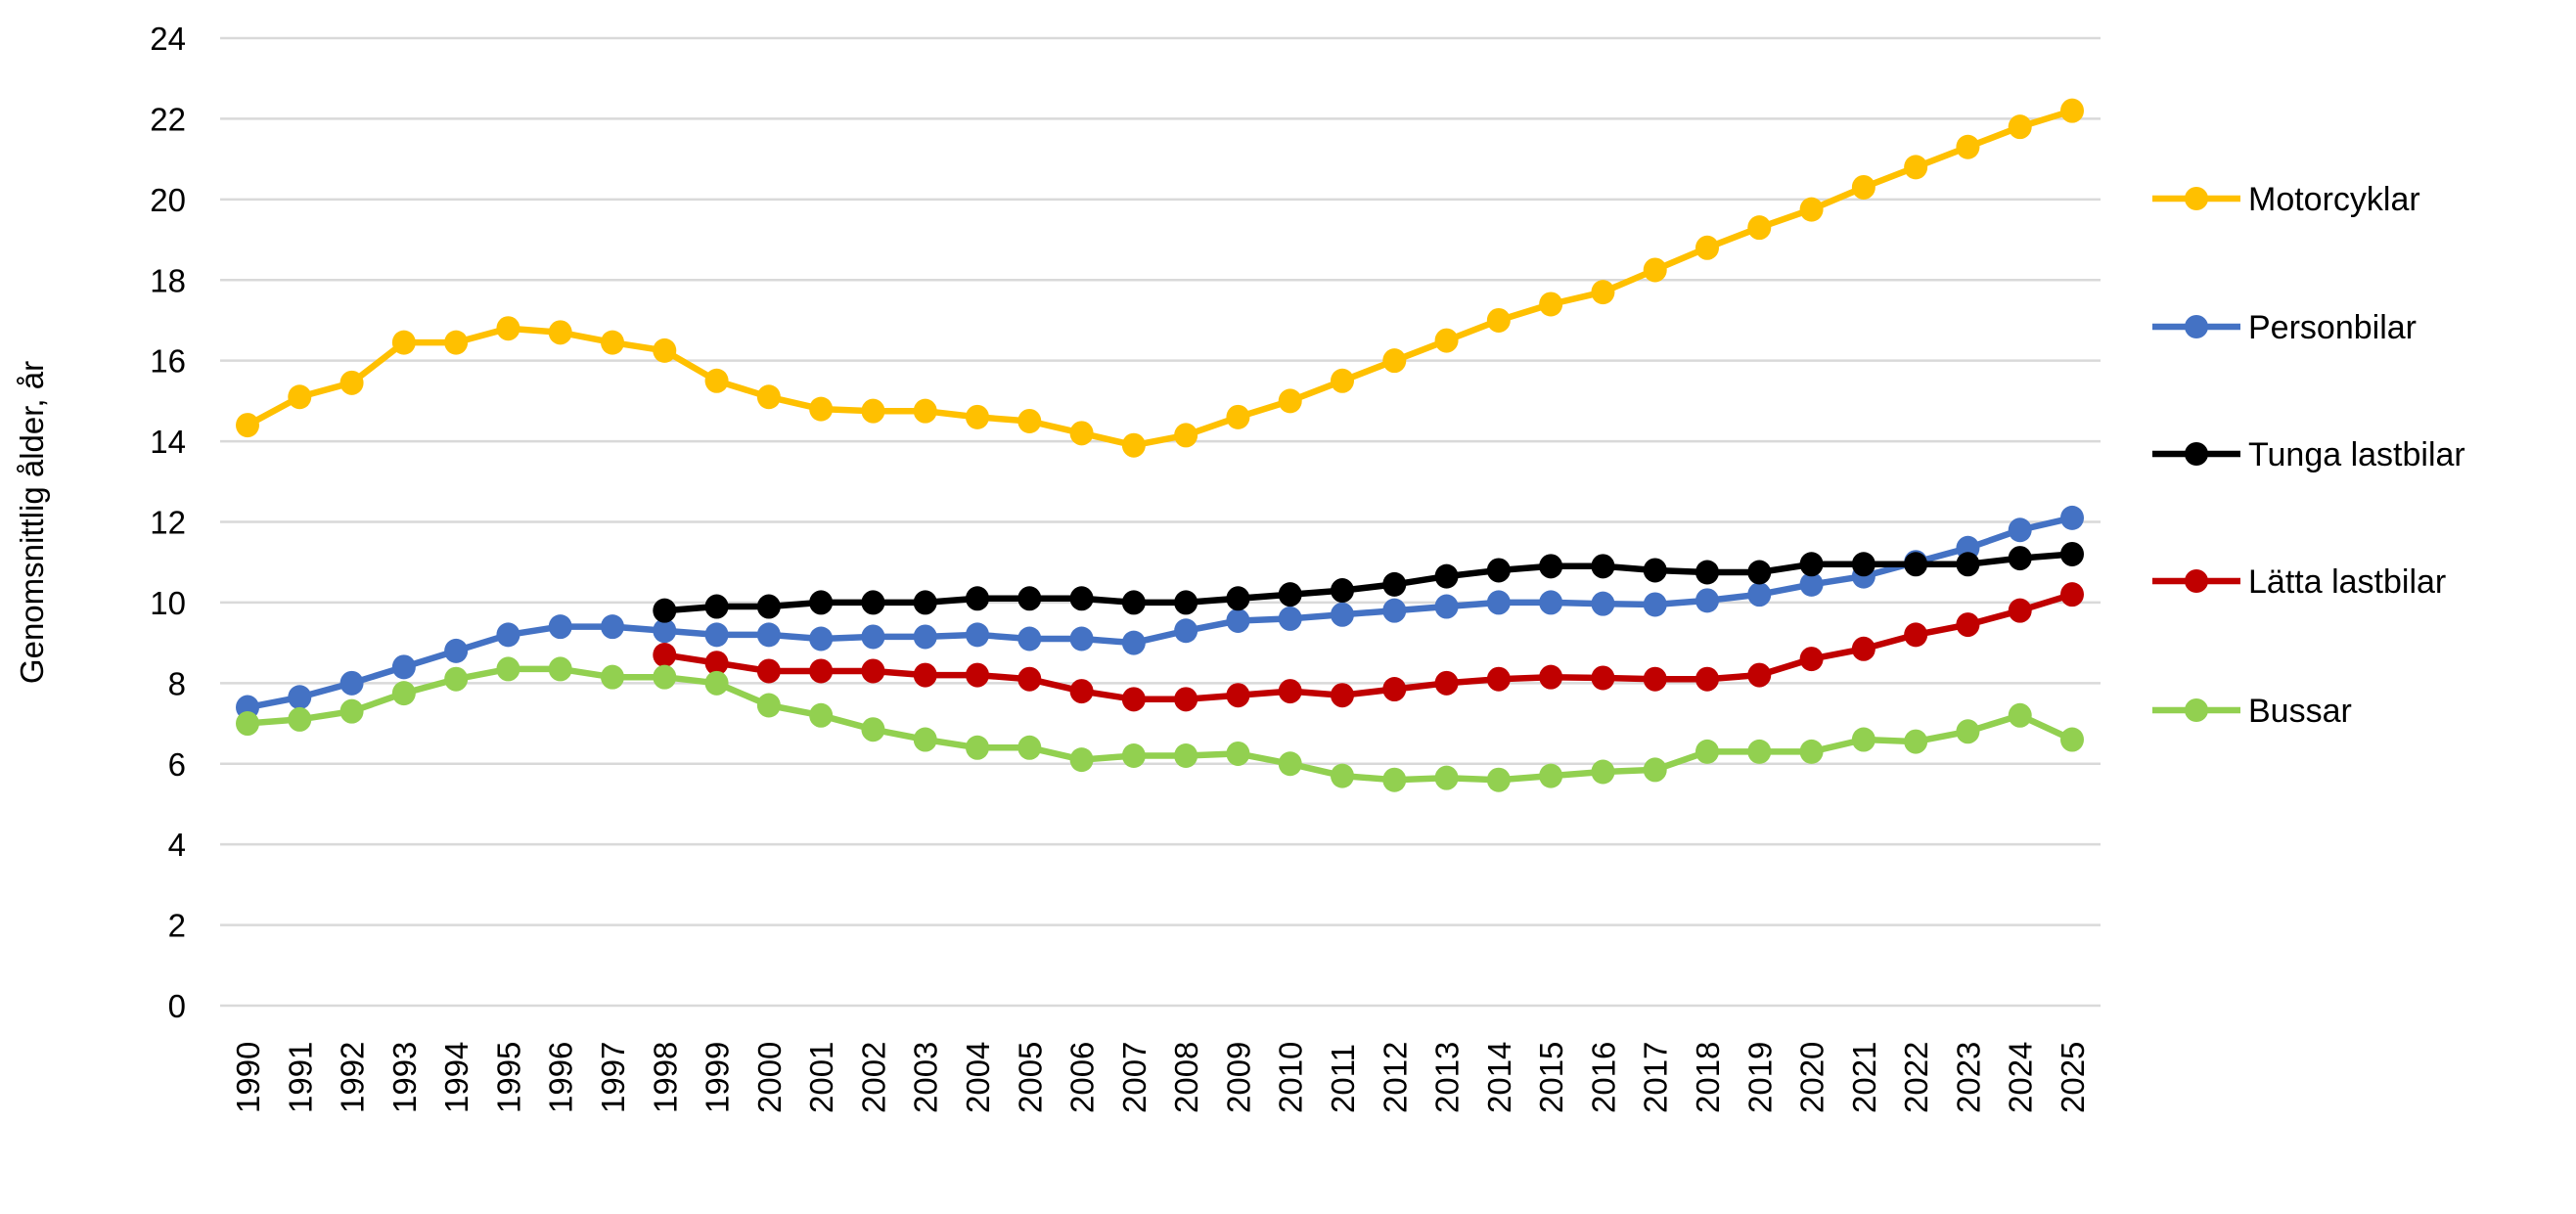 The width and height of the screenshot is (2576, 1214). Describe the element at coordinates (177, 764) in the screenshot. I see `y-tick-label: 6` at that location.